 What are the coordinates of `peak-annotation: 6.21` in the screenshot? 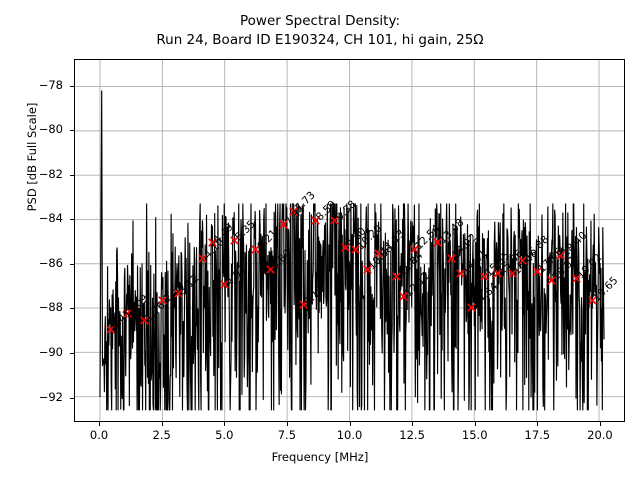 It's located at (267, 240).